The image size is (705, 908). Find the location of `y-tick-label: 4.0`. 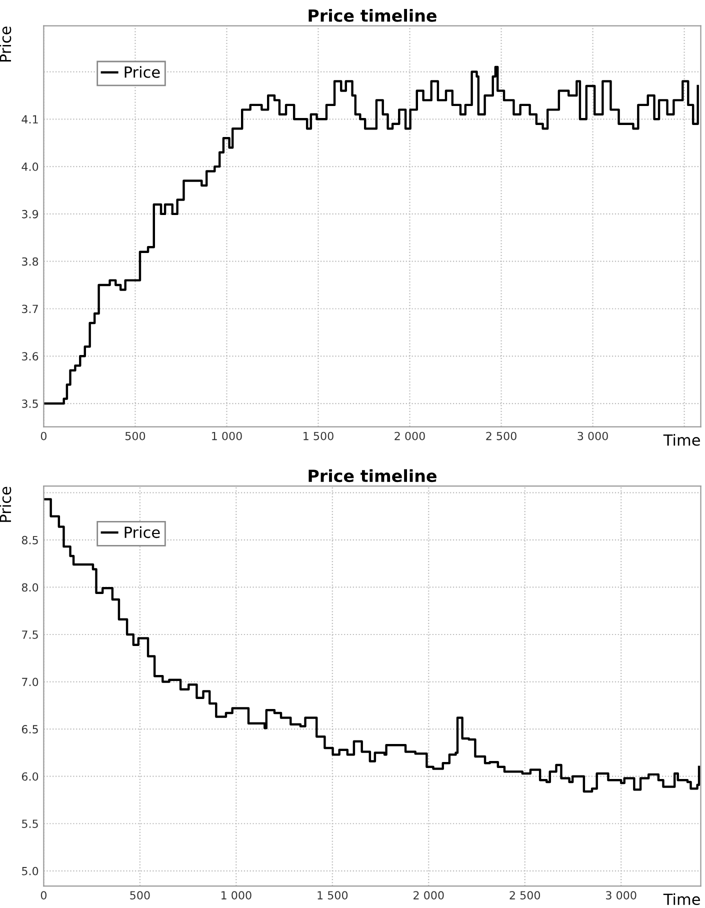

y-tick-label: 4.0 is located at coordinates (30, 166).